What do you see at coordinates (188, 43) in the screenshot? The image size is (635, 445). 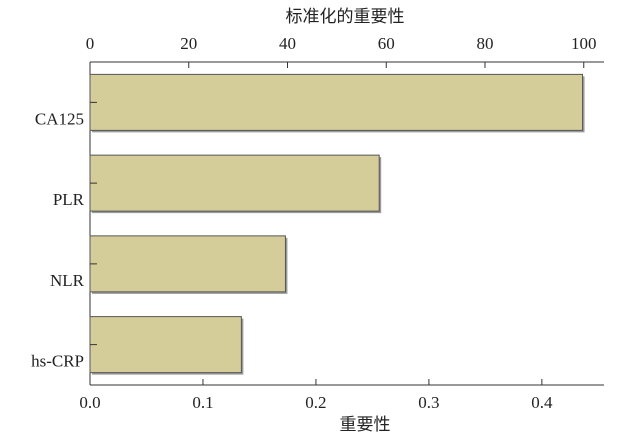 I see `x2-tick-label: 20` at bounding box center [188, 43].